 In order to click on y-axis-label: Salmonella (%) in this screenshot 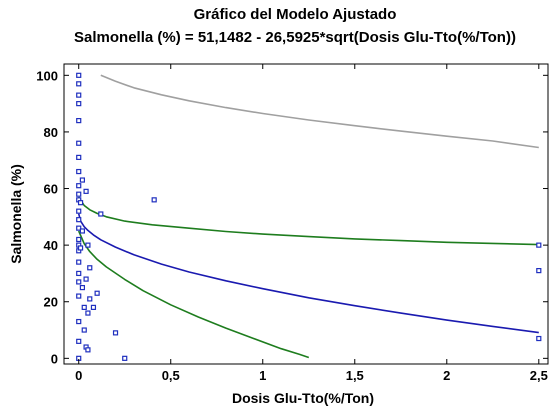, I will do `click(16, 214)`.